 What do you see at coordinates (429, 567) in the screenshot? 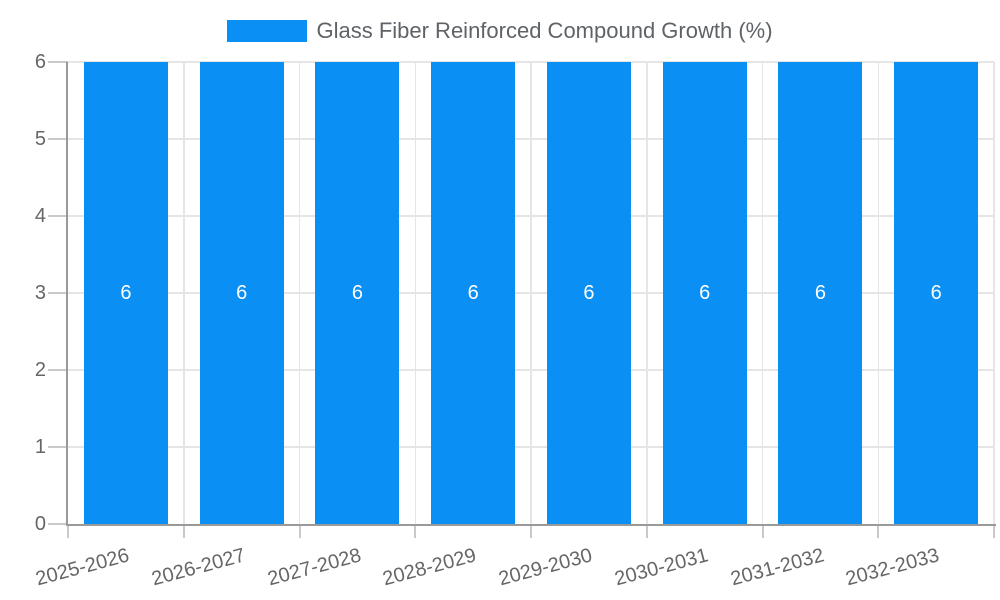
I see `x-axis-tick-label: 2028-2029` at bounding box center [429, 567].